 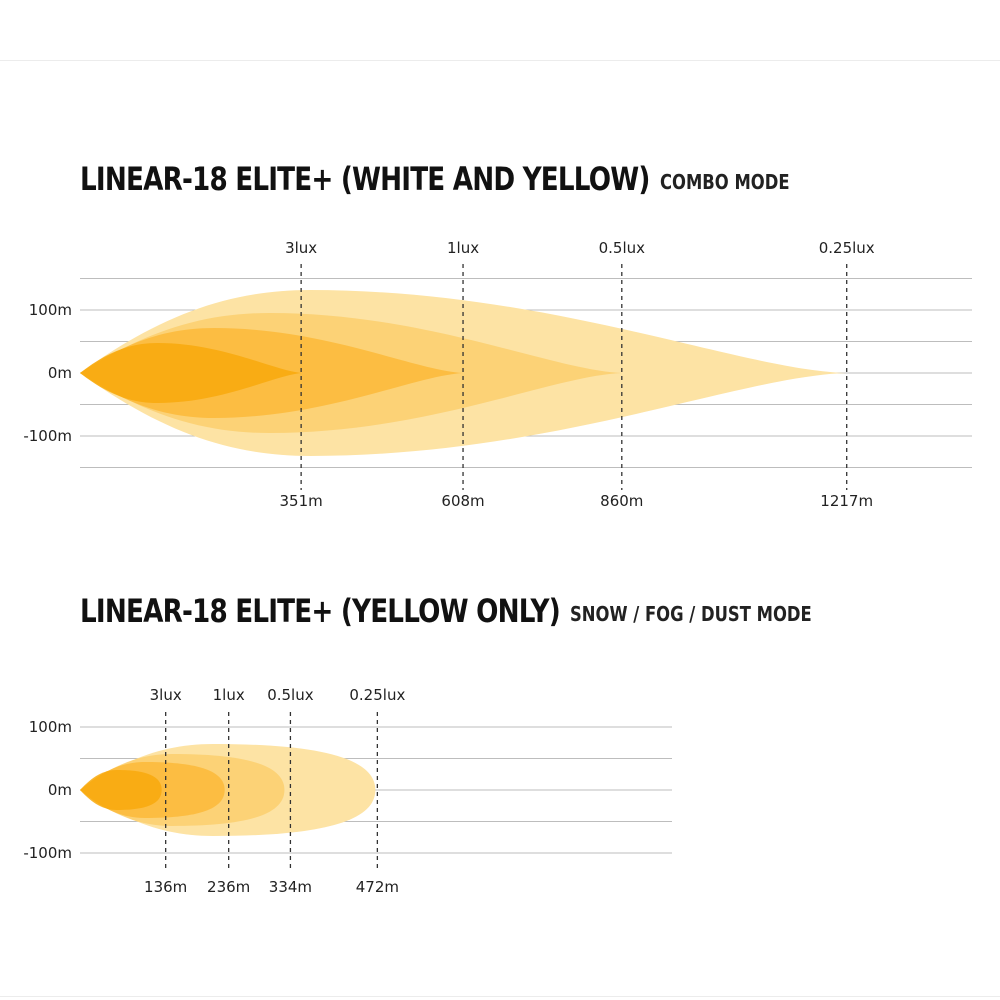 What do you see at coordinates (301, 501) in the screenshot?
I see `distance-label: 351m` at bounding box center [301, 501].